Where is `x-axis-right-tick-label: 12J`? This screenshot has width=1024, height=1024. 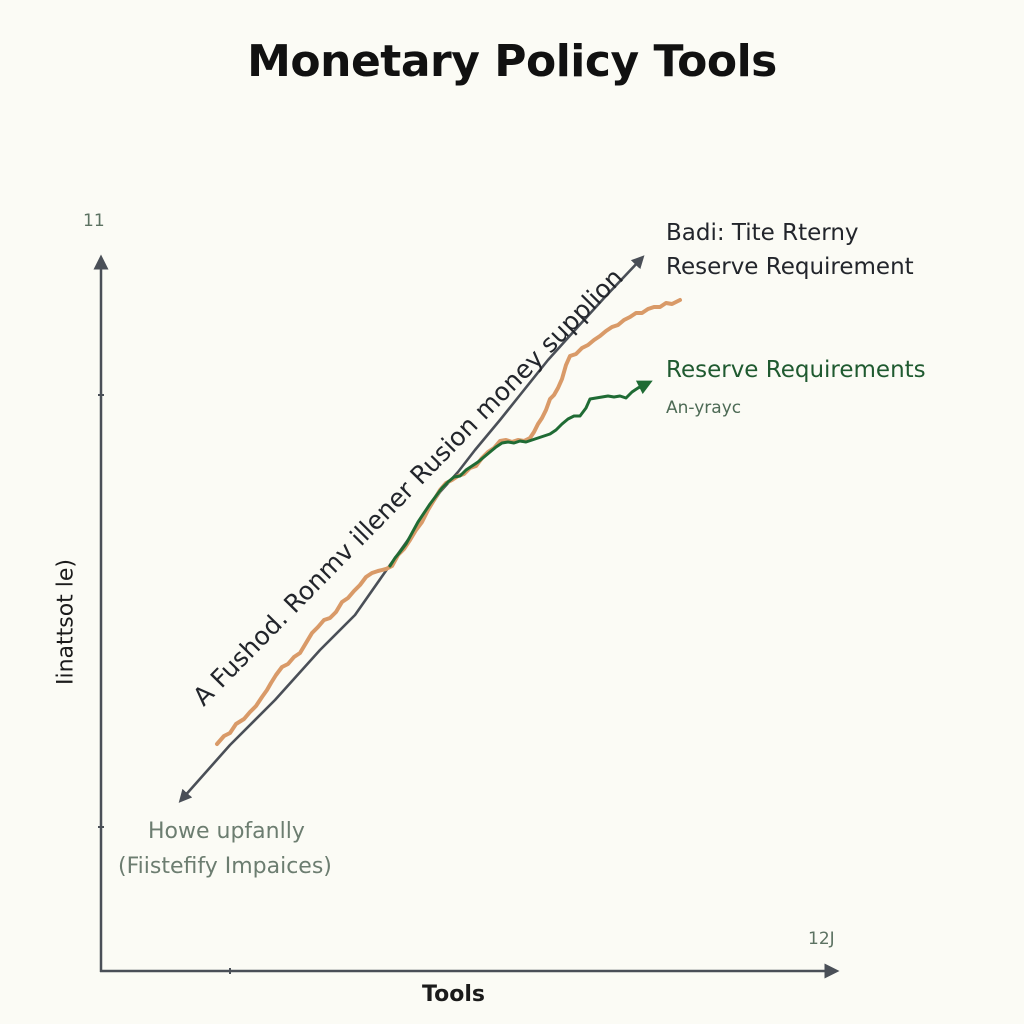 x-axis-right-tick-label: 12J is located at coordinates (821, 939).